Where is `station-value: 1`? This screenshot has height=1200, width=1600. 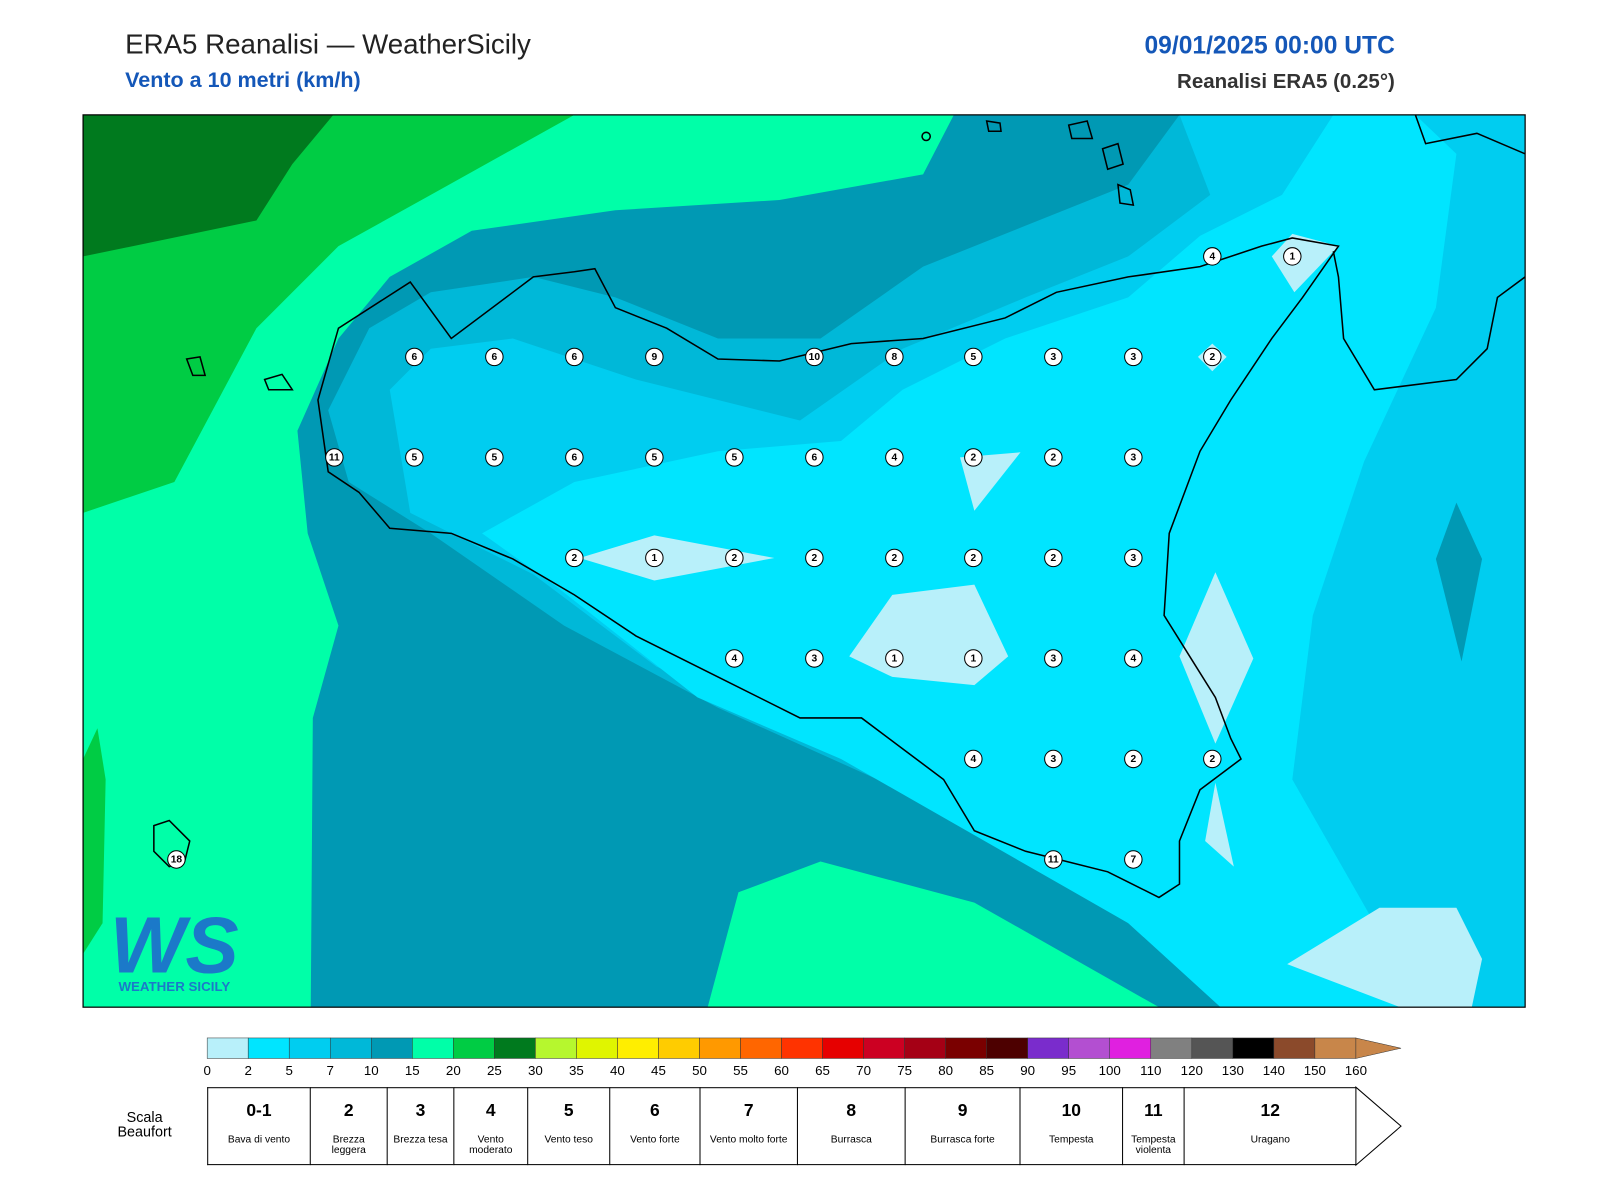 station-value: 1 is located at coordinates (1292, 256).